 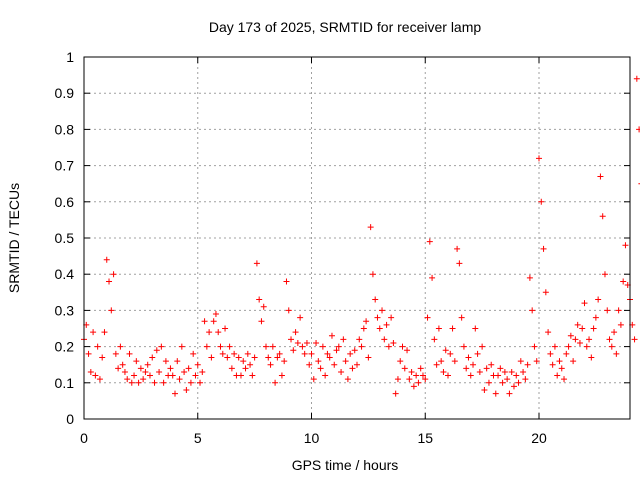 I want to click on y-tick-label: 0.1, so click(x=65, y=383).